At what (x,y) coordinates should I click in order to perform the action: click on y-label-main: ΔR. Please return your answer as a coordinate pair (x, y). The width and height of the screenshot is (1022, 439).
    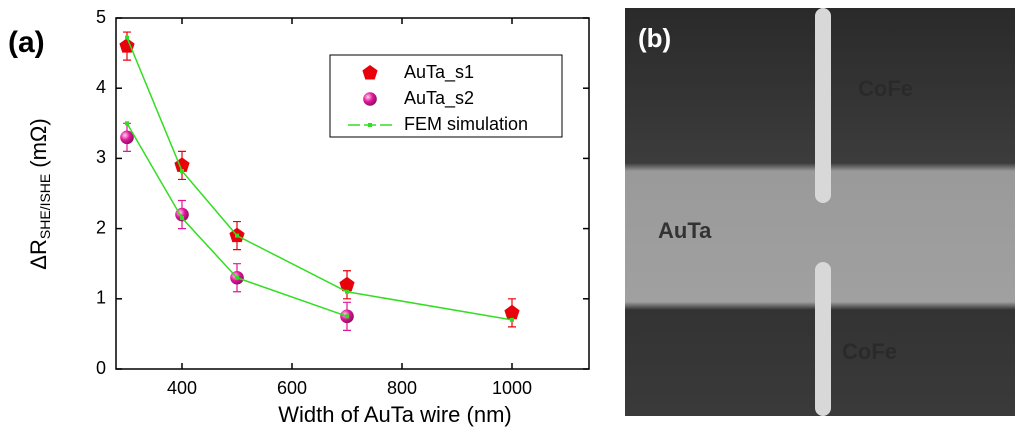
    Looking at the image, I should click on (38, 254).